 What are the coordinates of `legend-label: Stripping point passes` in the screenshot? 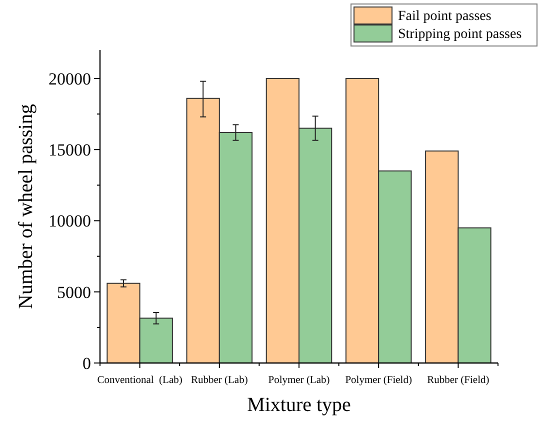 It's located at (460, 34).